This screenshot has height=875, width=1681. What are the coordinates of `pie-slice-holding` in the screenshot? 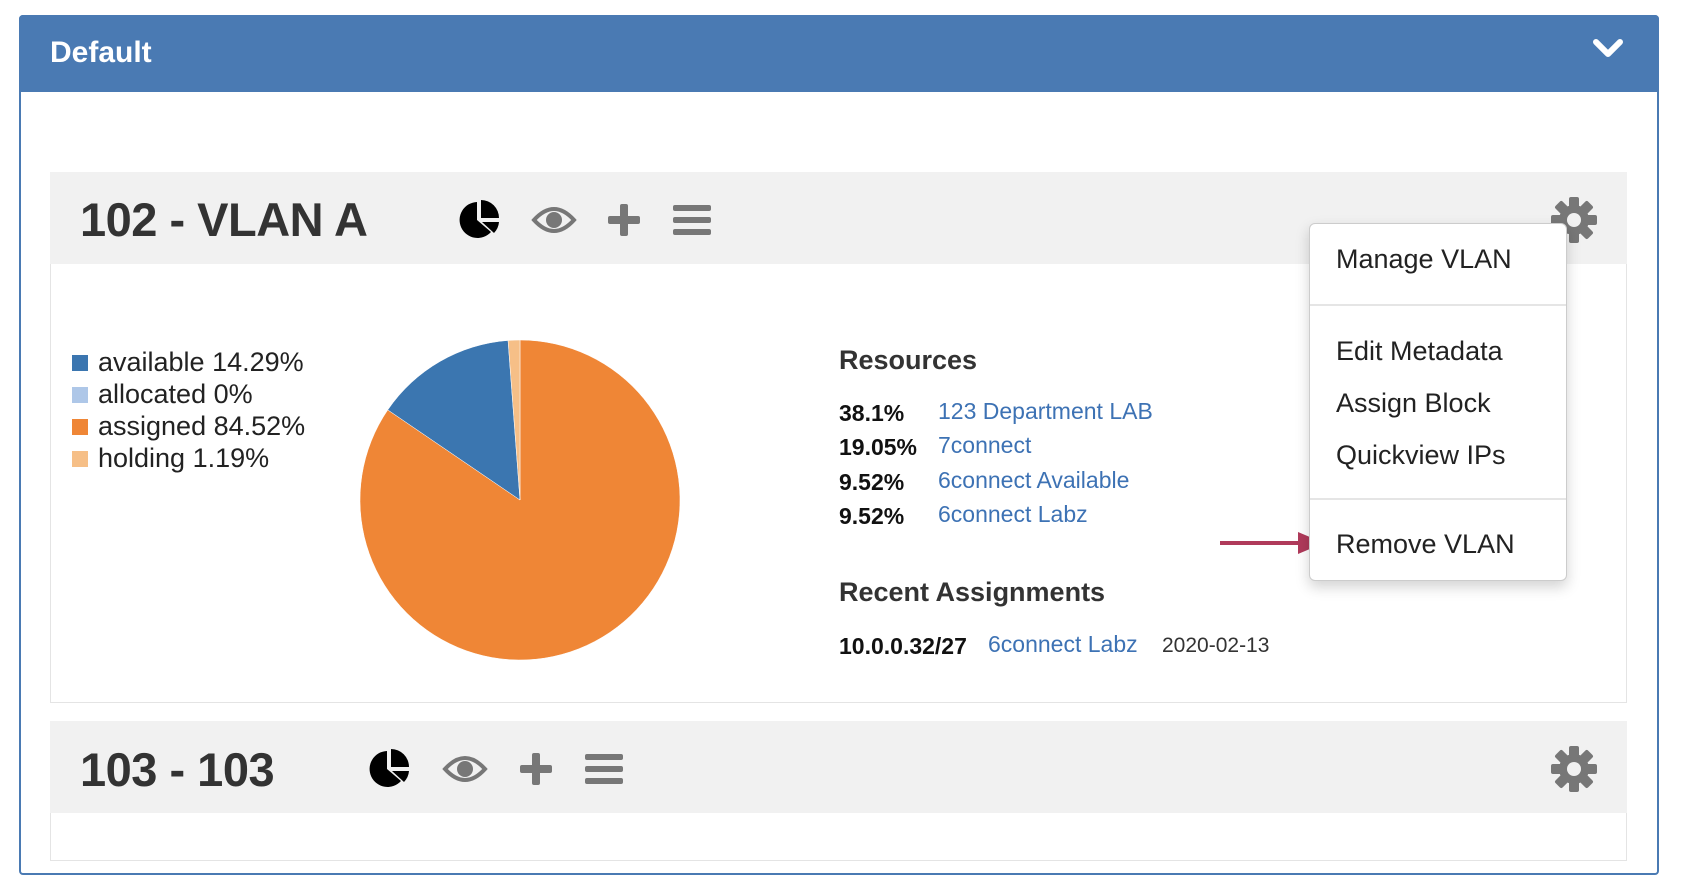 It's located at (514, 420).